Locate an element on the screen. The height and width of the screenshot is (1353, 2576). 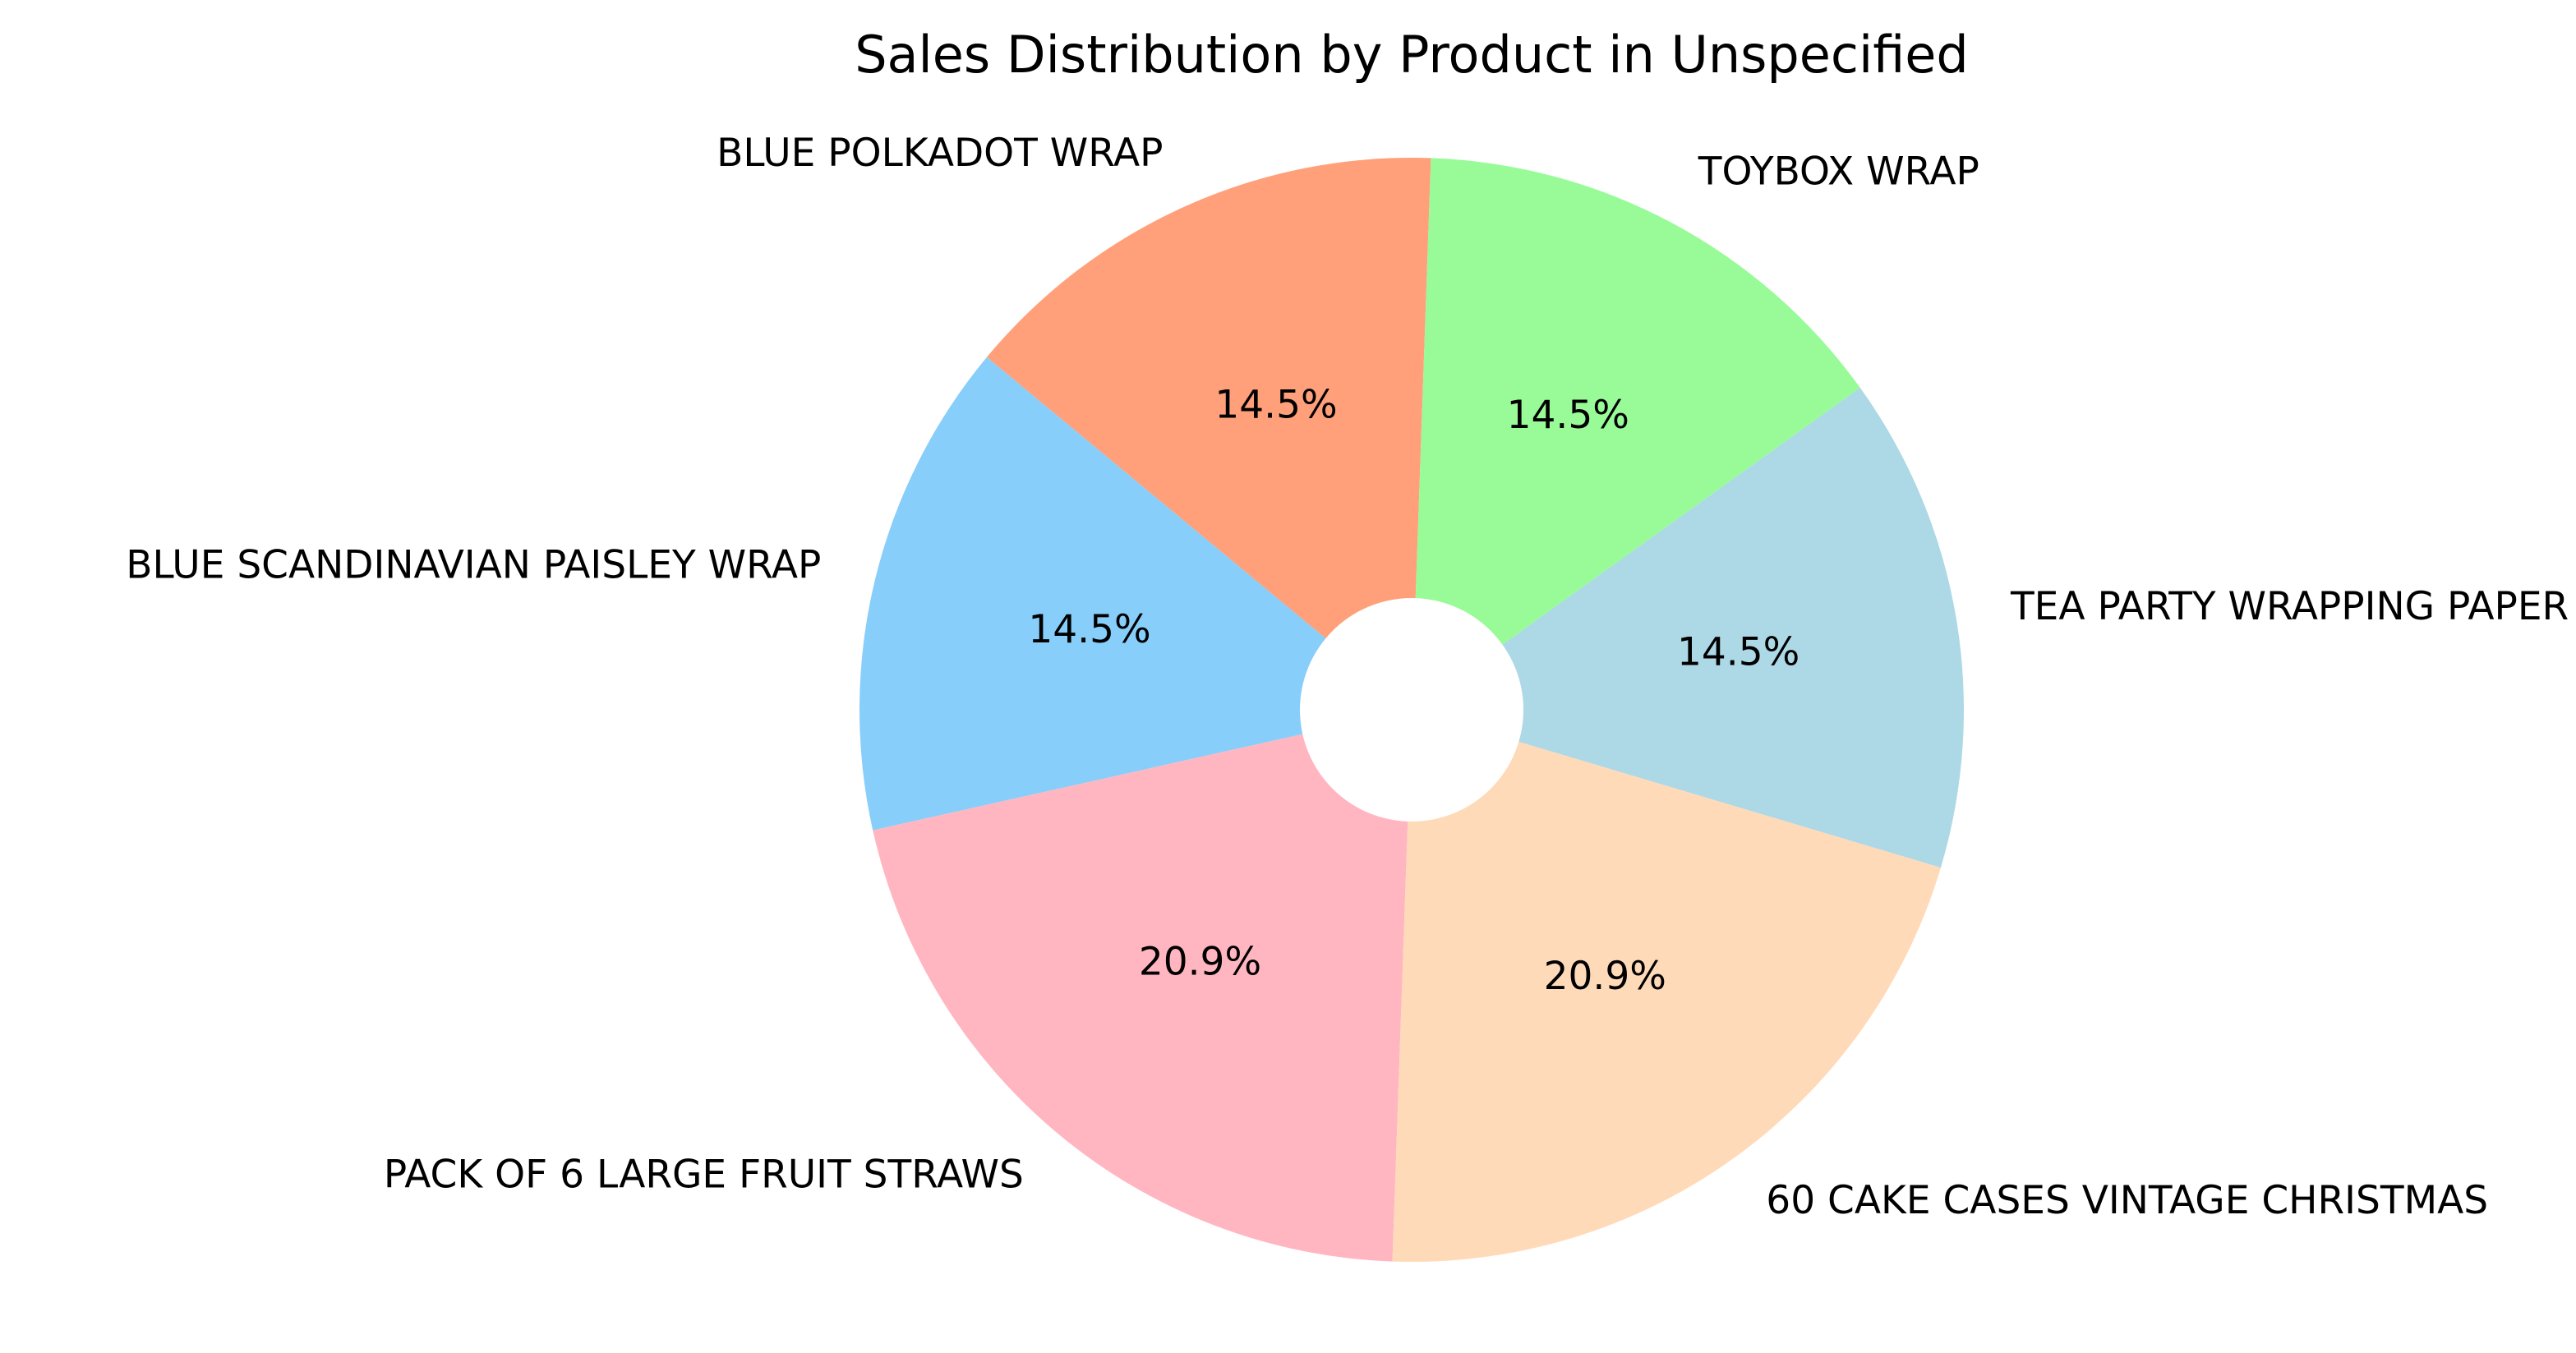
pie-slice-blue-scandinavian-paisley-wrap is located at coordinates (1135, 594).